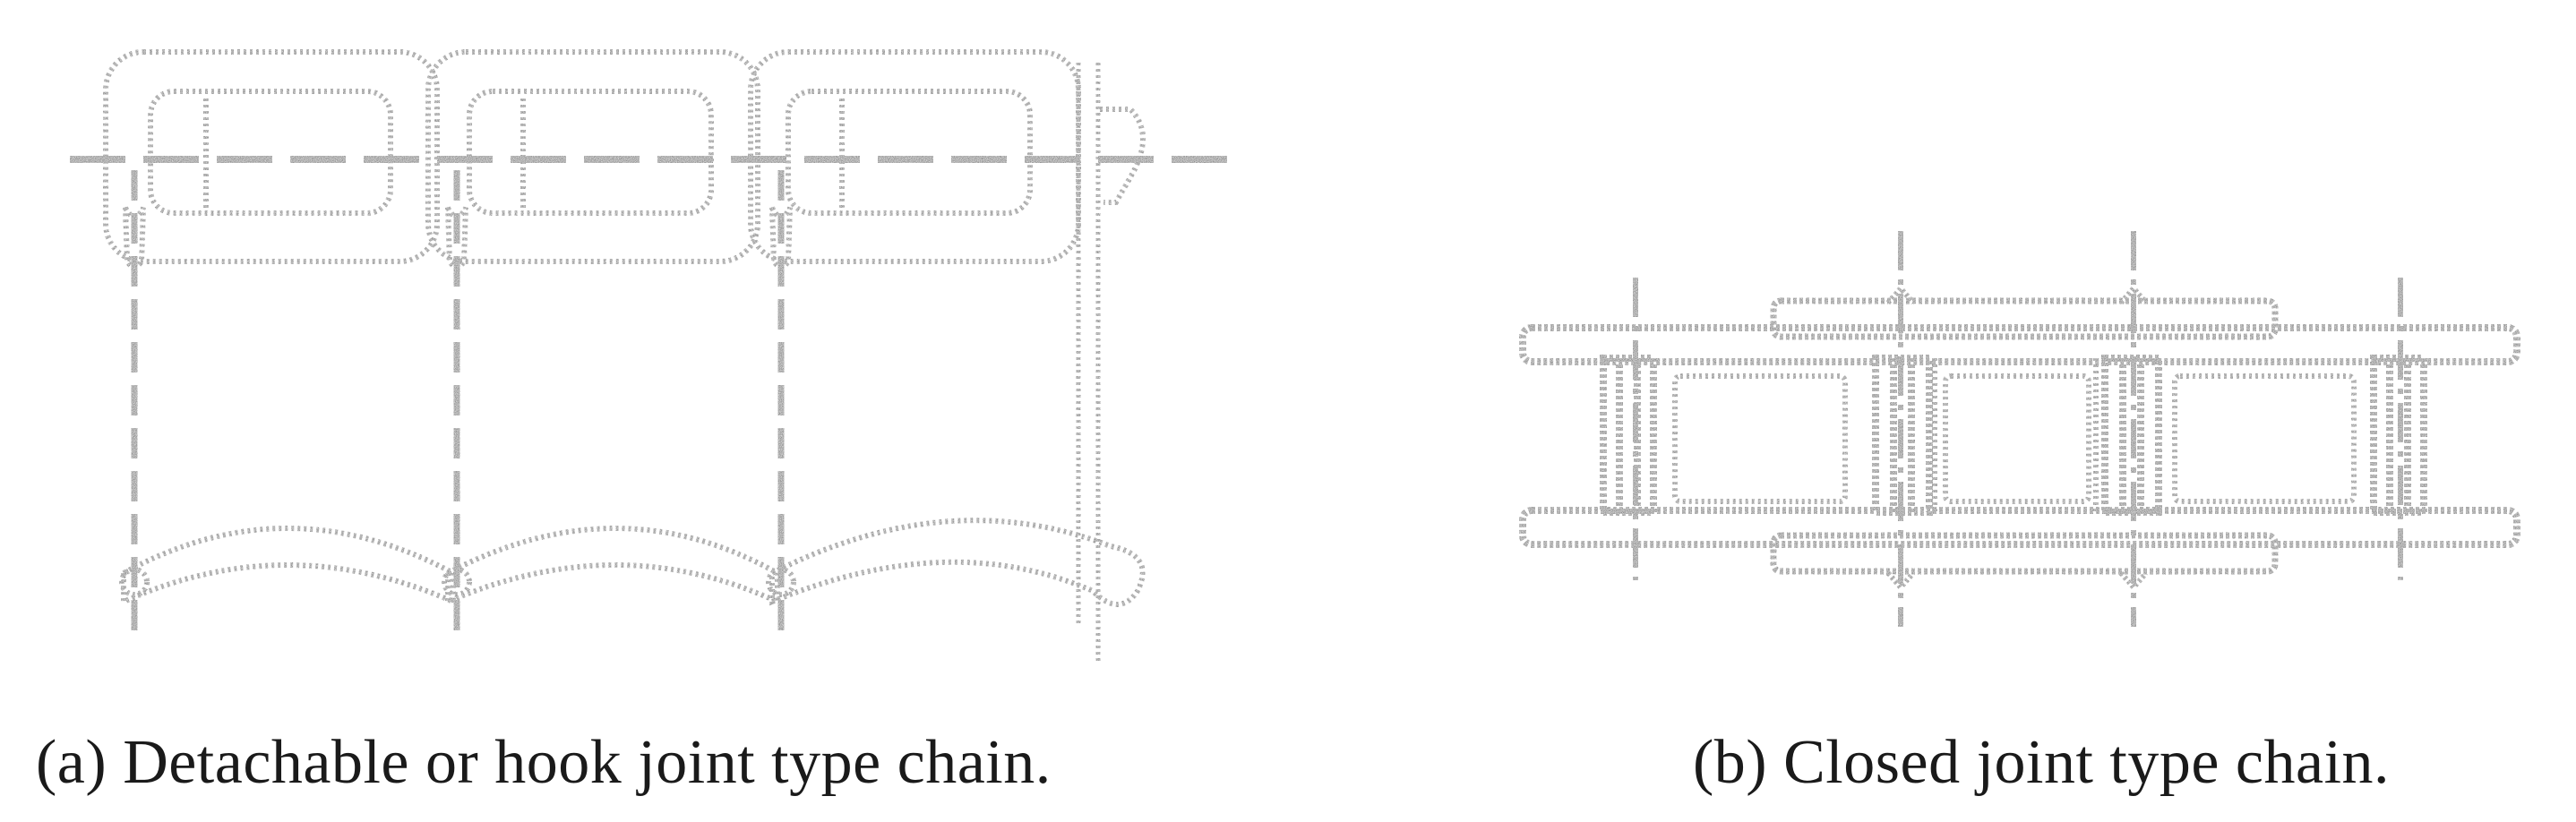 Image resolution: width=2576 pixels, height=822 pixels. Describe the element at coordinates (2019, 344) in the screenshot. I see `closed-side-bar-top` at that location.